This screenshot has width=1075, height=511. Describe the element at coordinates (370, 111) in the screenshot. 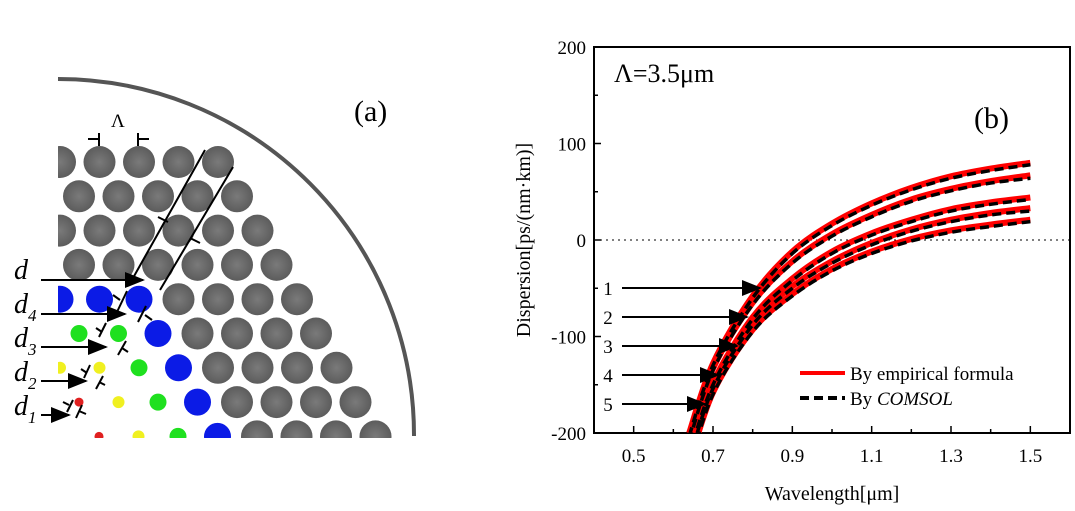

I see `panel-a-label: (a)` at that location.